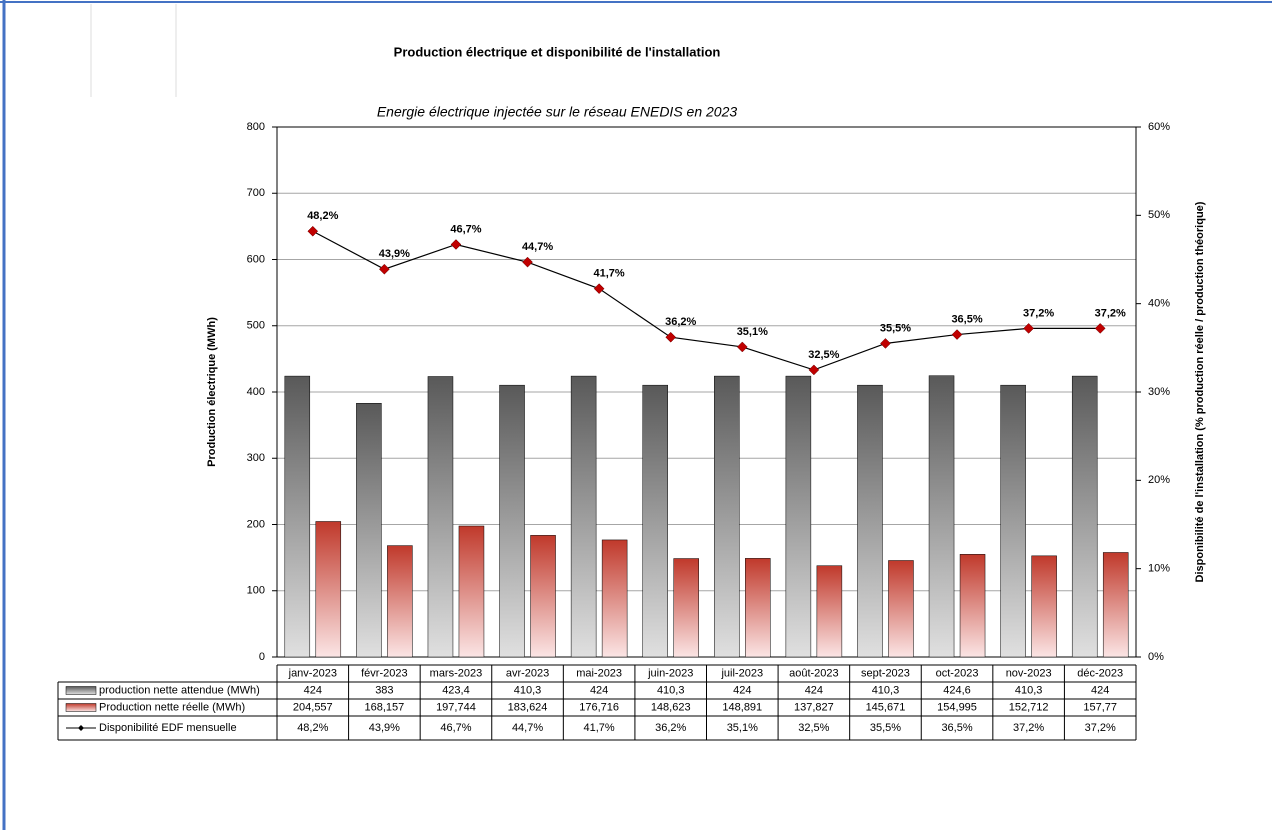 This screenshot has width=1272, height=835. Describe the element at coordinates (256, 127) in the screenshot. I see `y-tick-label: 800` at that location.